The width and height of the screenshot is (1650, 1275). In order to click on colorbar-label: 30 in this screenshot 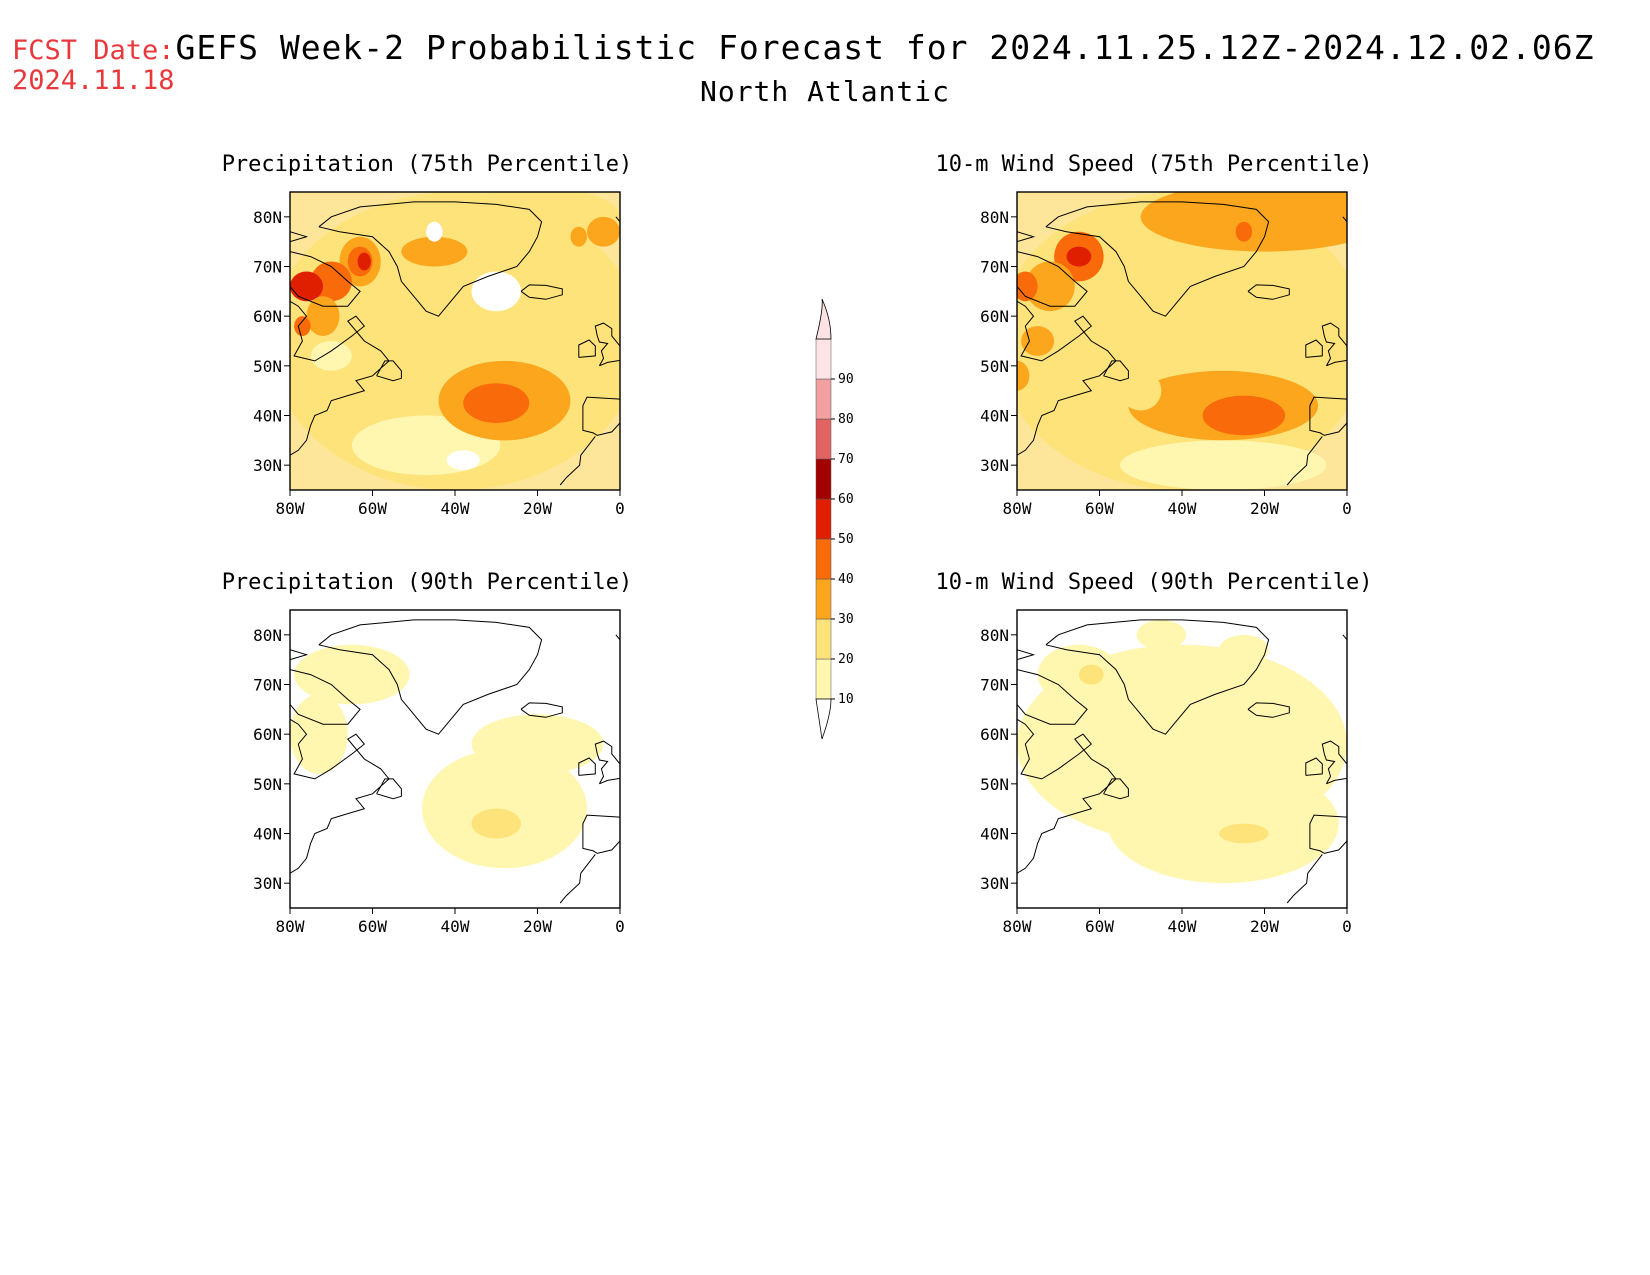, I will do `click(846, 619)`.